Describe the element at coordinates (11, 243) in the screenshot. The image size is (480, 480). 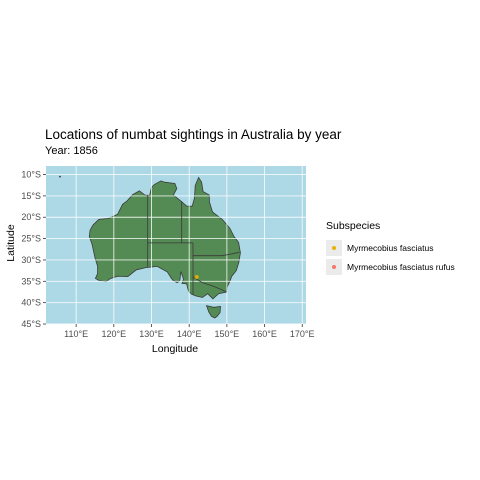
I see `y-axis-title: Latitude` at that location.